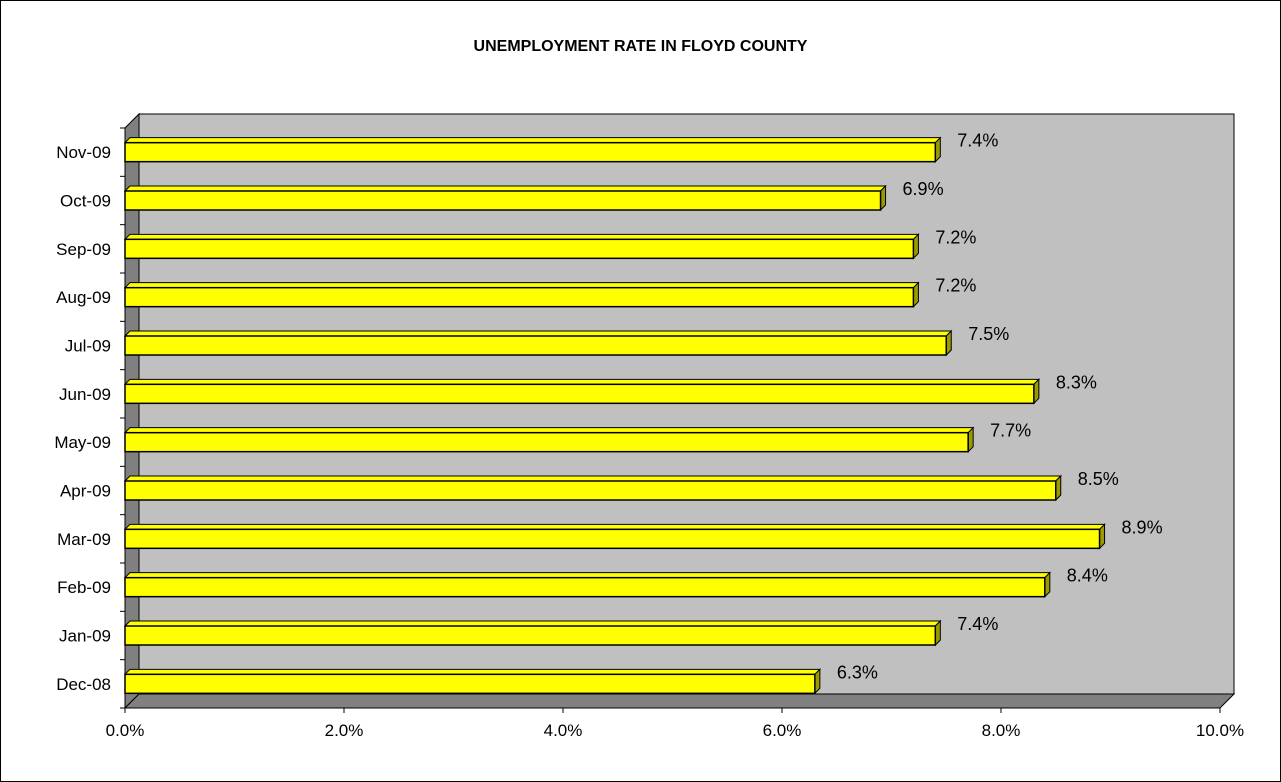 The image size is (1281, 782). Describe the element at coordinates (83, 249) in the screenshot. I see `y-tick-label: Sep-09` at that location.